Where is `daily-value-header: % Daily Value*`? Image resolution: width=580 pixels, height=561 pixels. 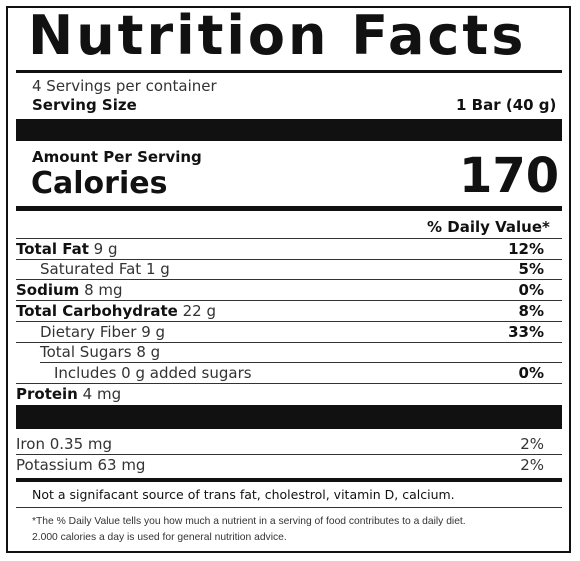
daily-value-header: % Daily Value* is located at coordinates (488, 227).